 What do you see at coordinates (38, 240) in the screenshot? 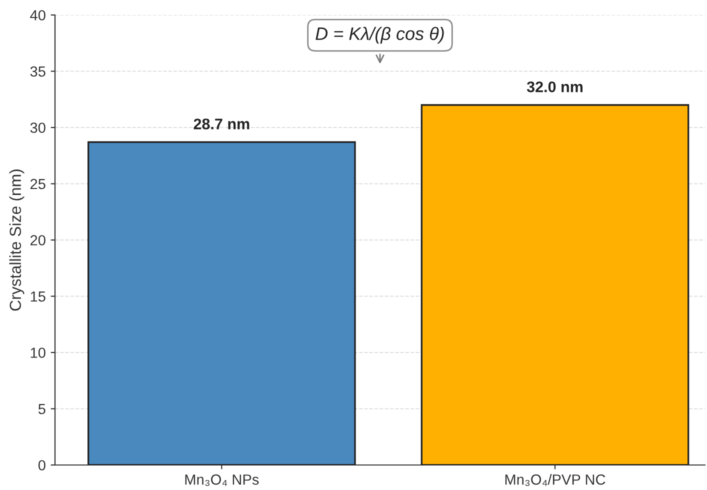
I see `y-tick-label: 20` at bounding box center [38, 240].